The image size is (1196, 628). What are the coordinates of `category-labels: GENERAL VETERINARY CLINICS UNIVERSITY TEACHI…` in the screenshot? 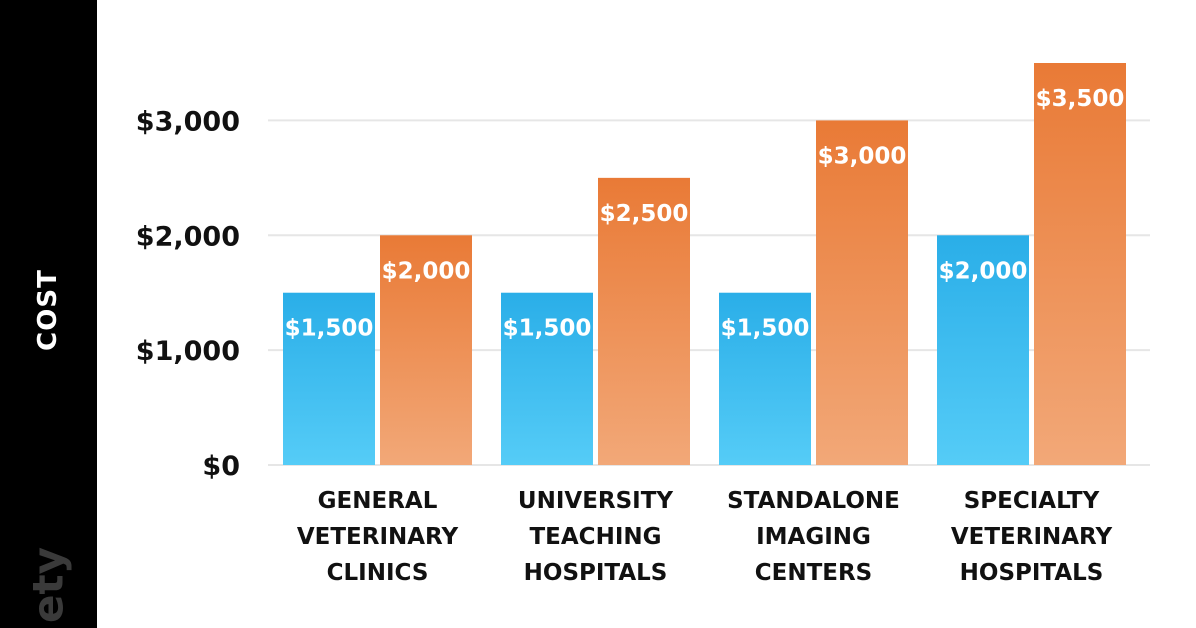 It's located at (705, 537).